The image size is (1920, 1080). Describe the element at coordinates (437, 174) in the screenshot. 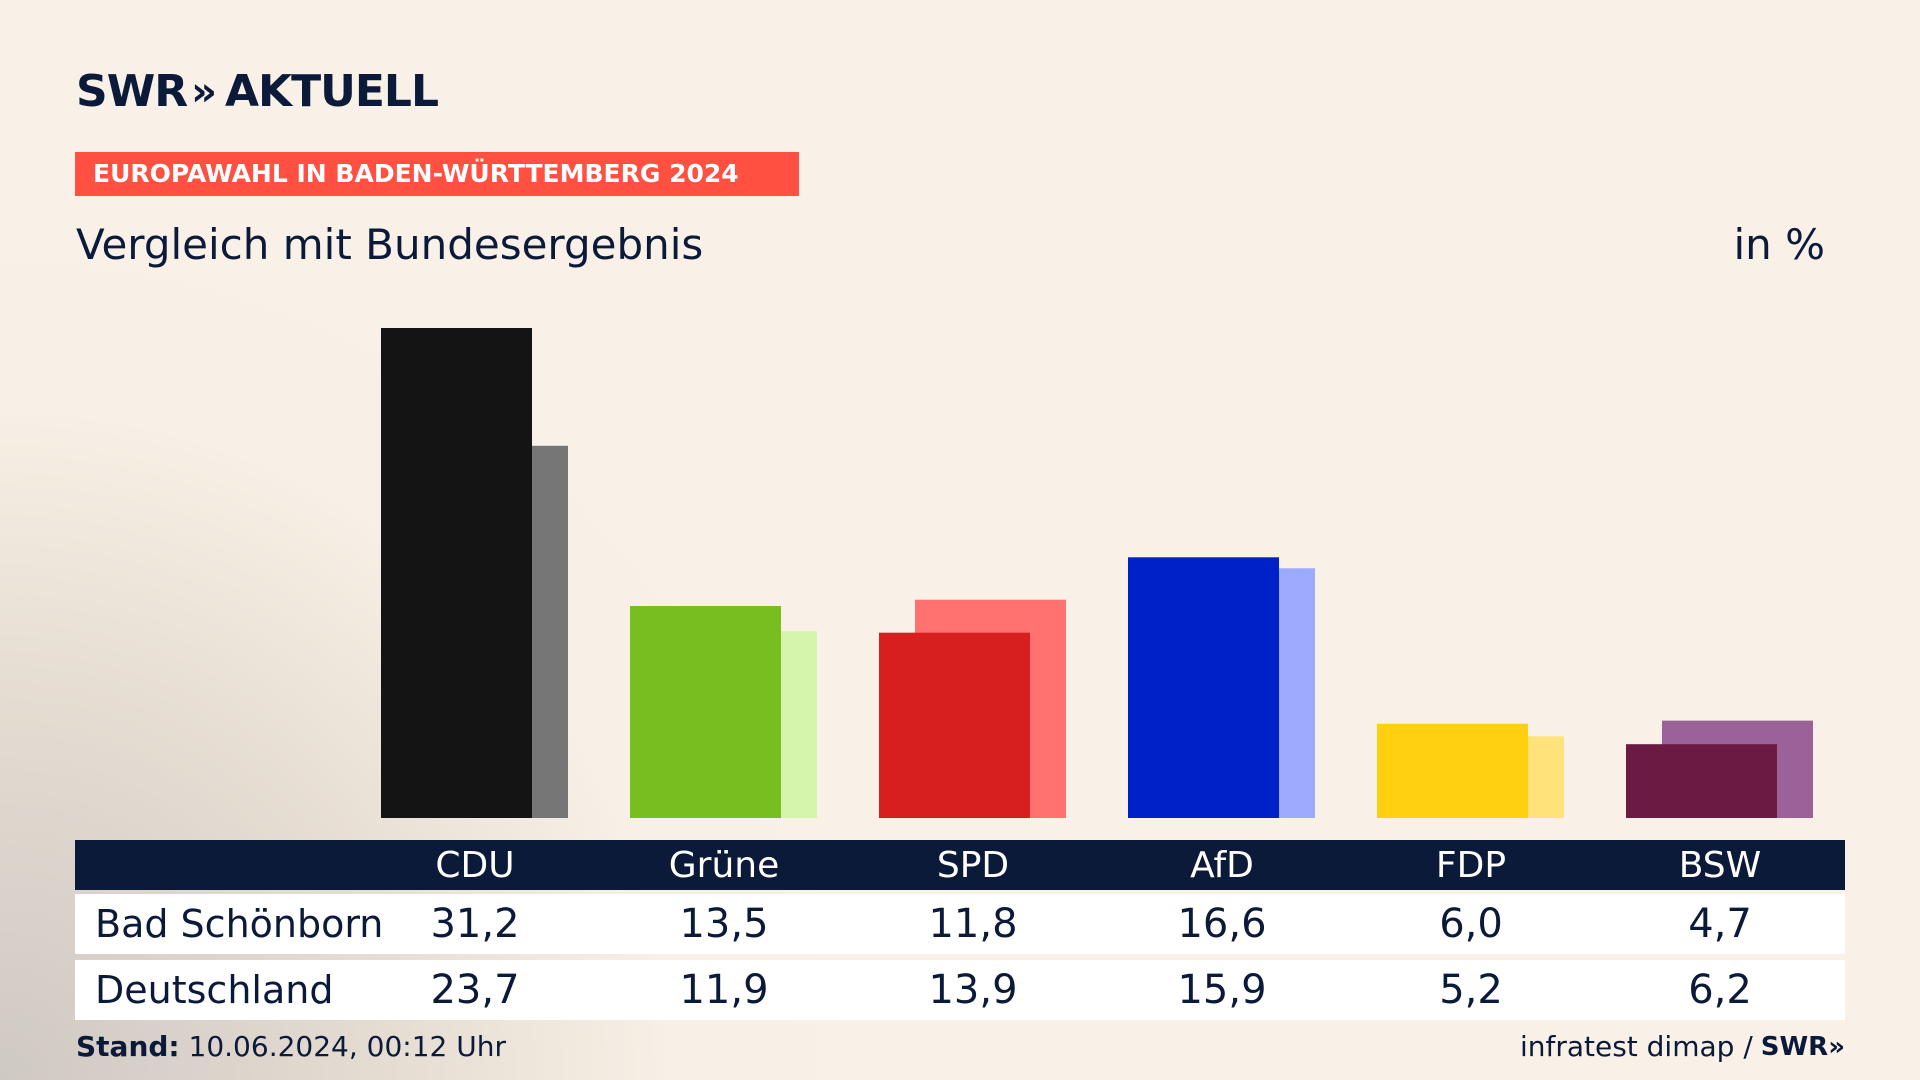

I see `election-banner: EUROPAWAHL IN BADEN-WÜRTTEMBERG 2024` at that location.